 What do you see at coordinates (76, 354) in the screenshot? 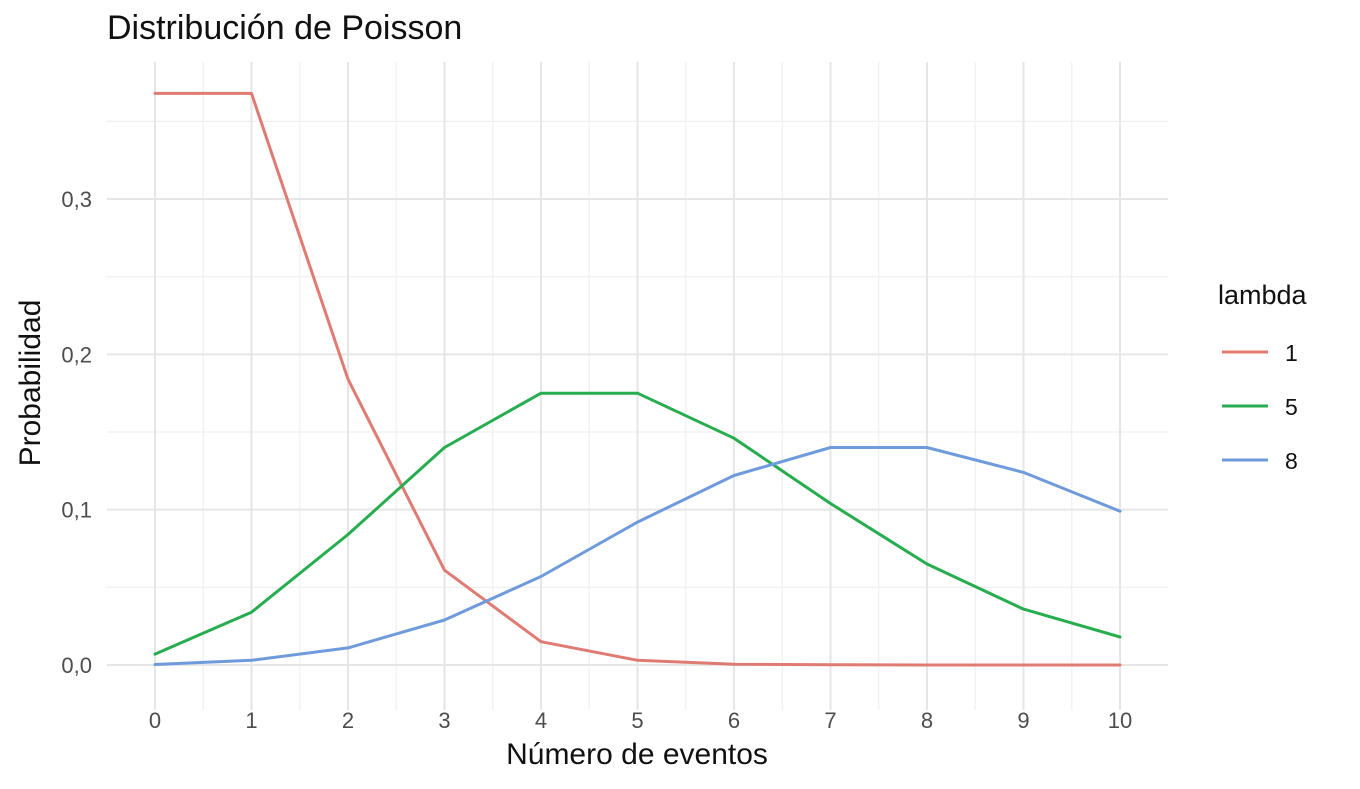
I see `y-tick-label: 0,2` at bounding box center [76, 354].